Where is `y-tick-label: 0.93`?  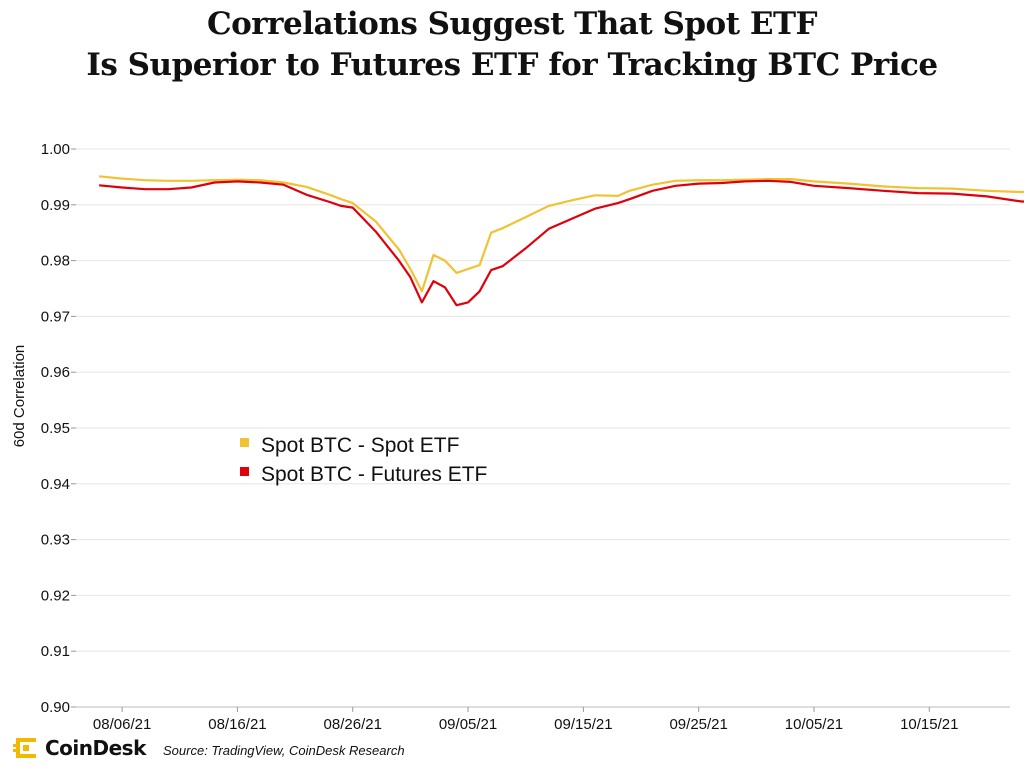
y-tick-label: 0.93 is located at coordinates (55, 540).